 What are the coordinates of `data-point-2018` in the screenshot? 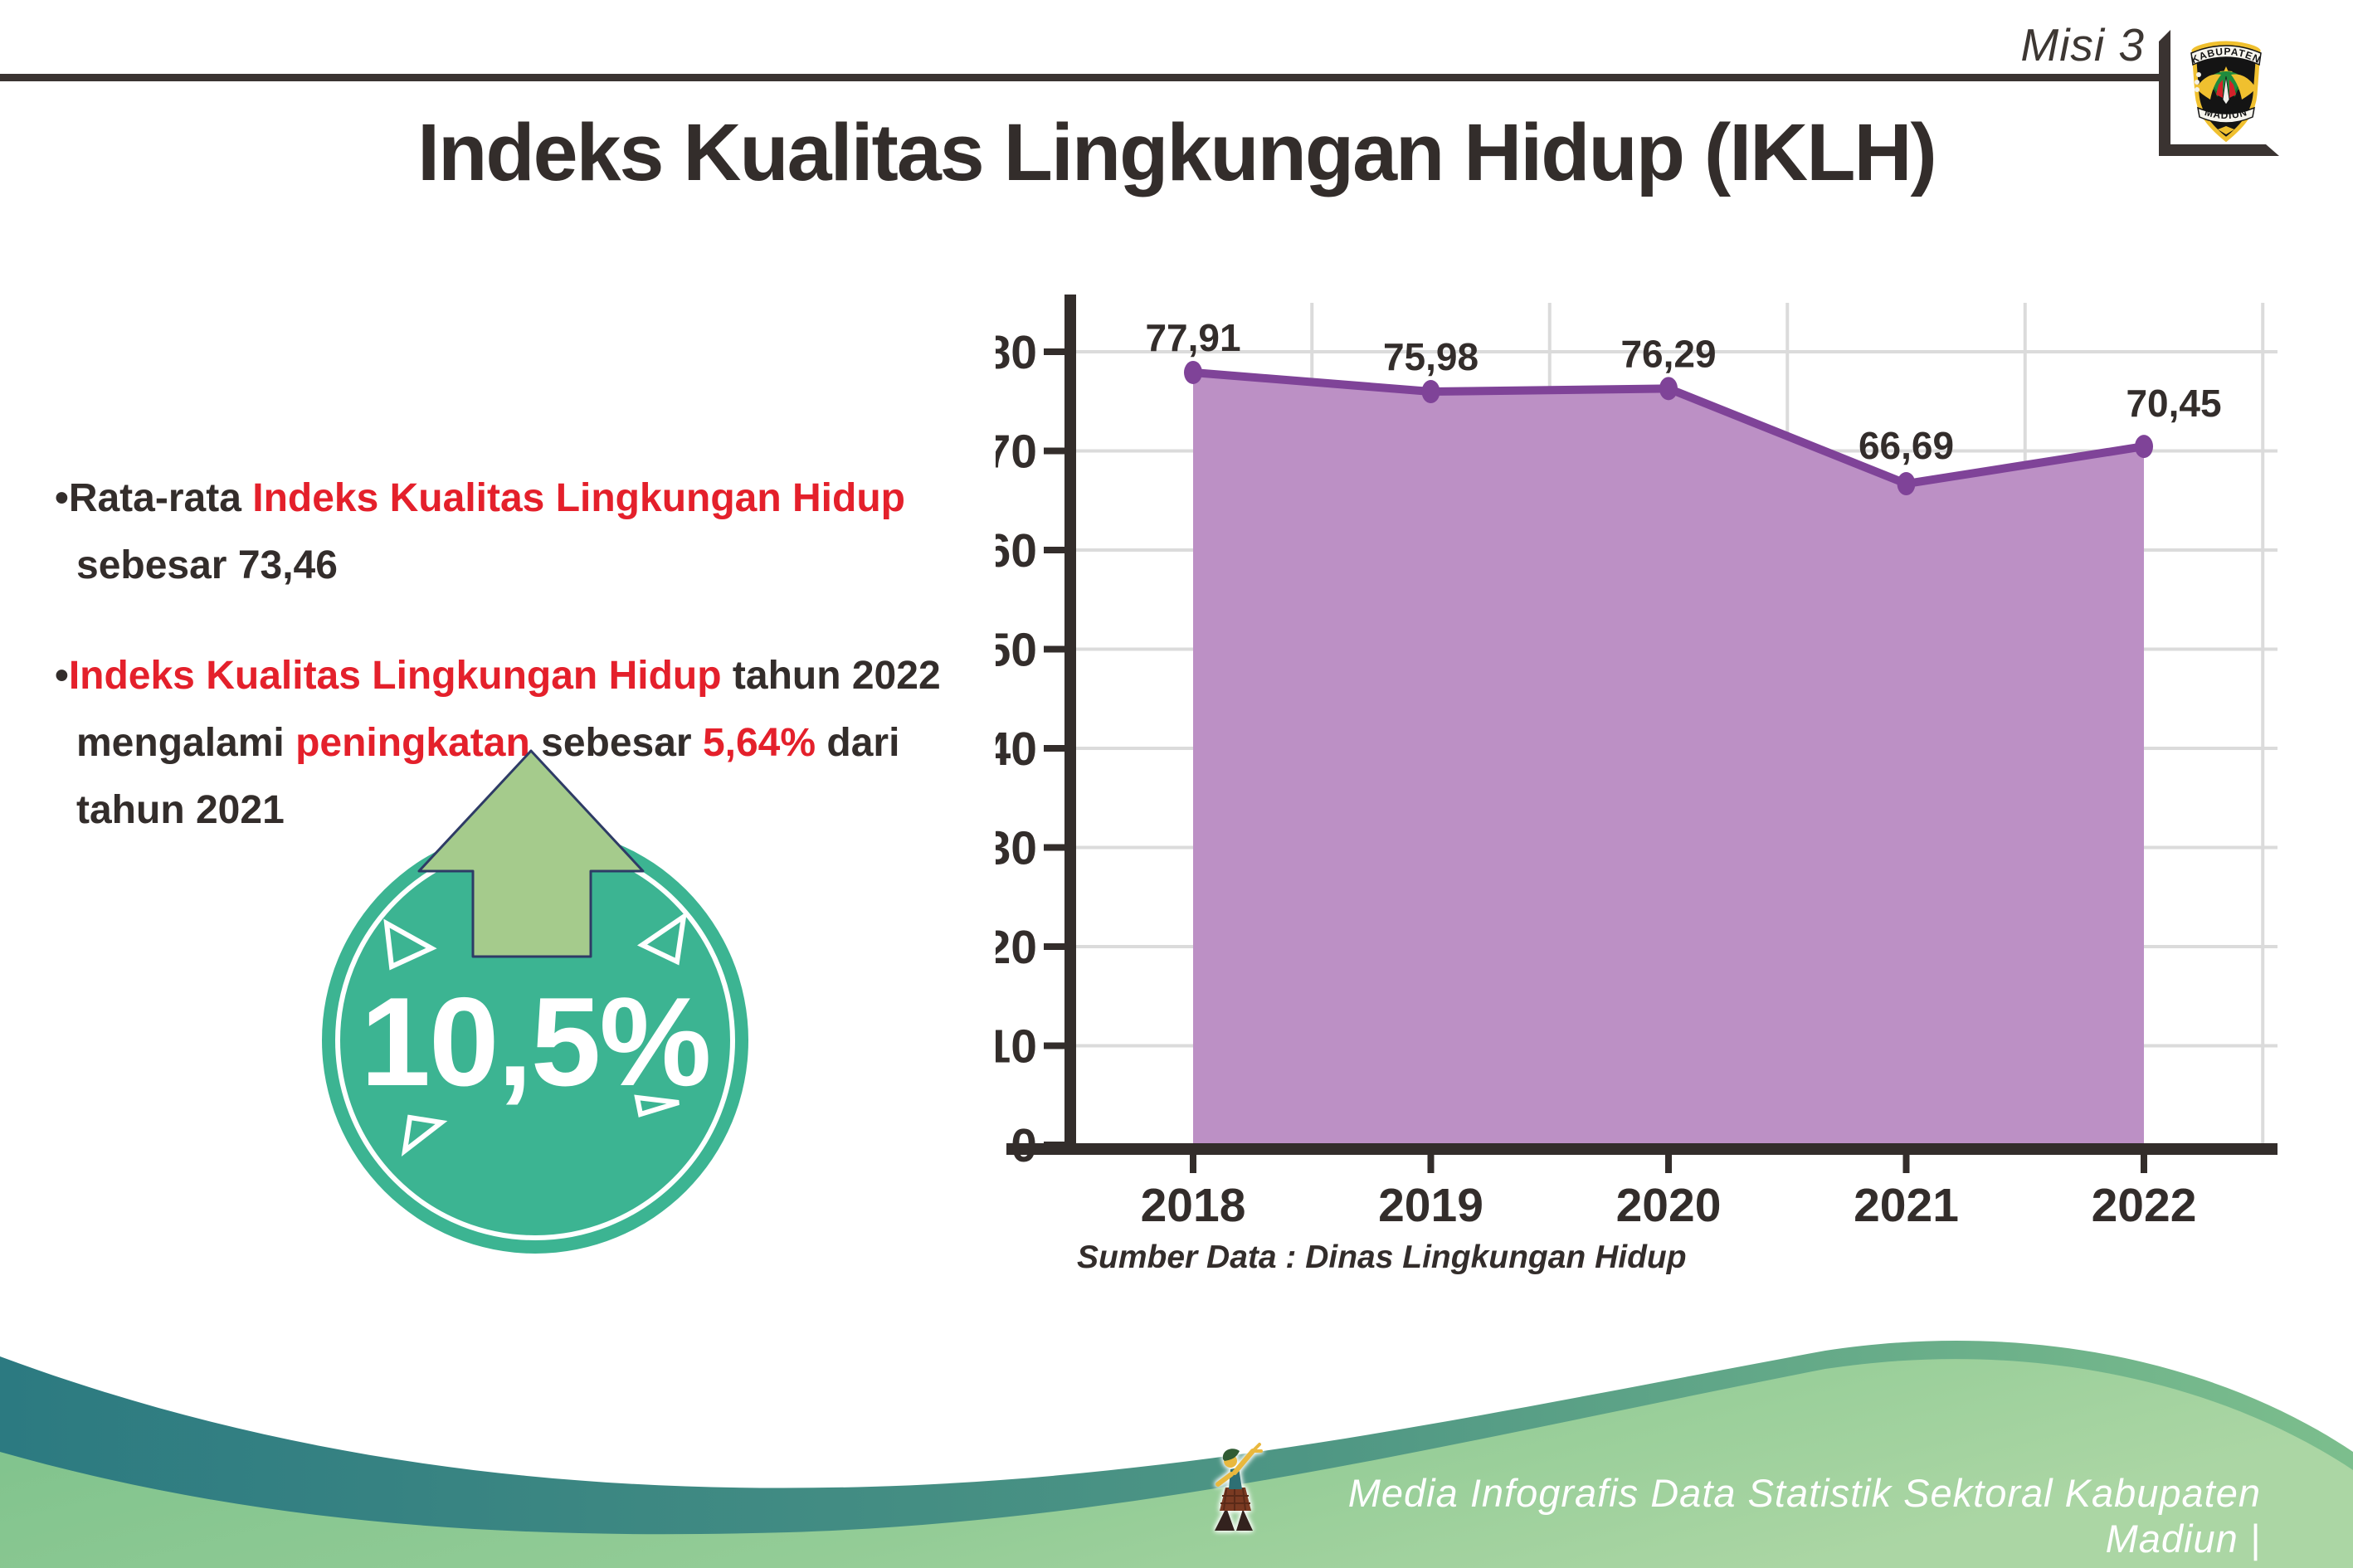 It's located at (1193, 372).